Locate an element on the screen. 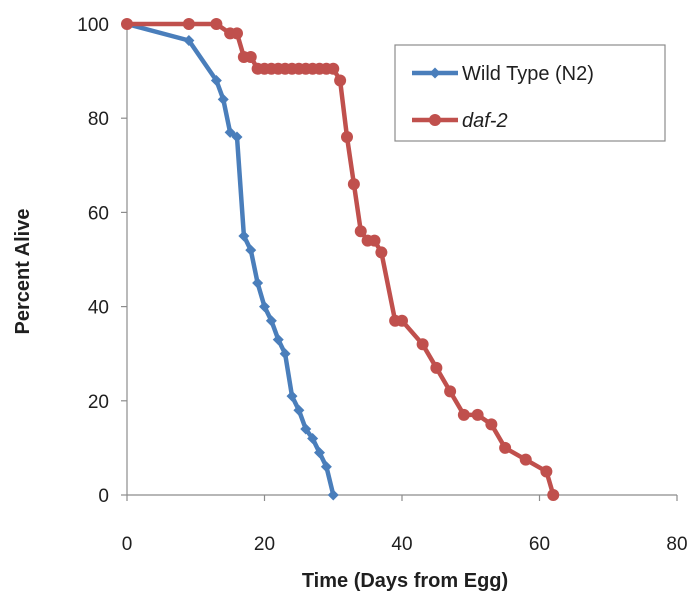  y-tick-label: 100 is located at coordinates (93, 25).